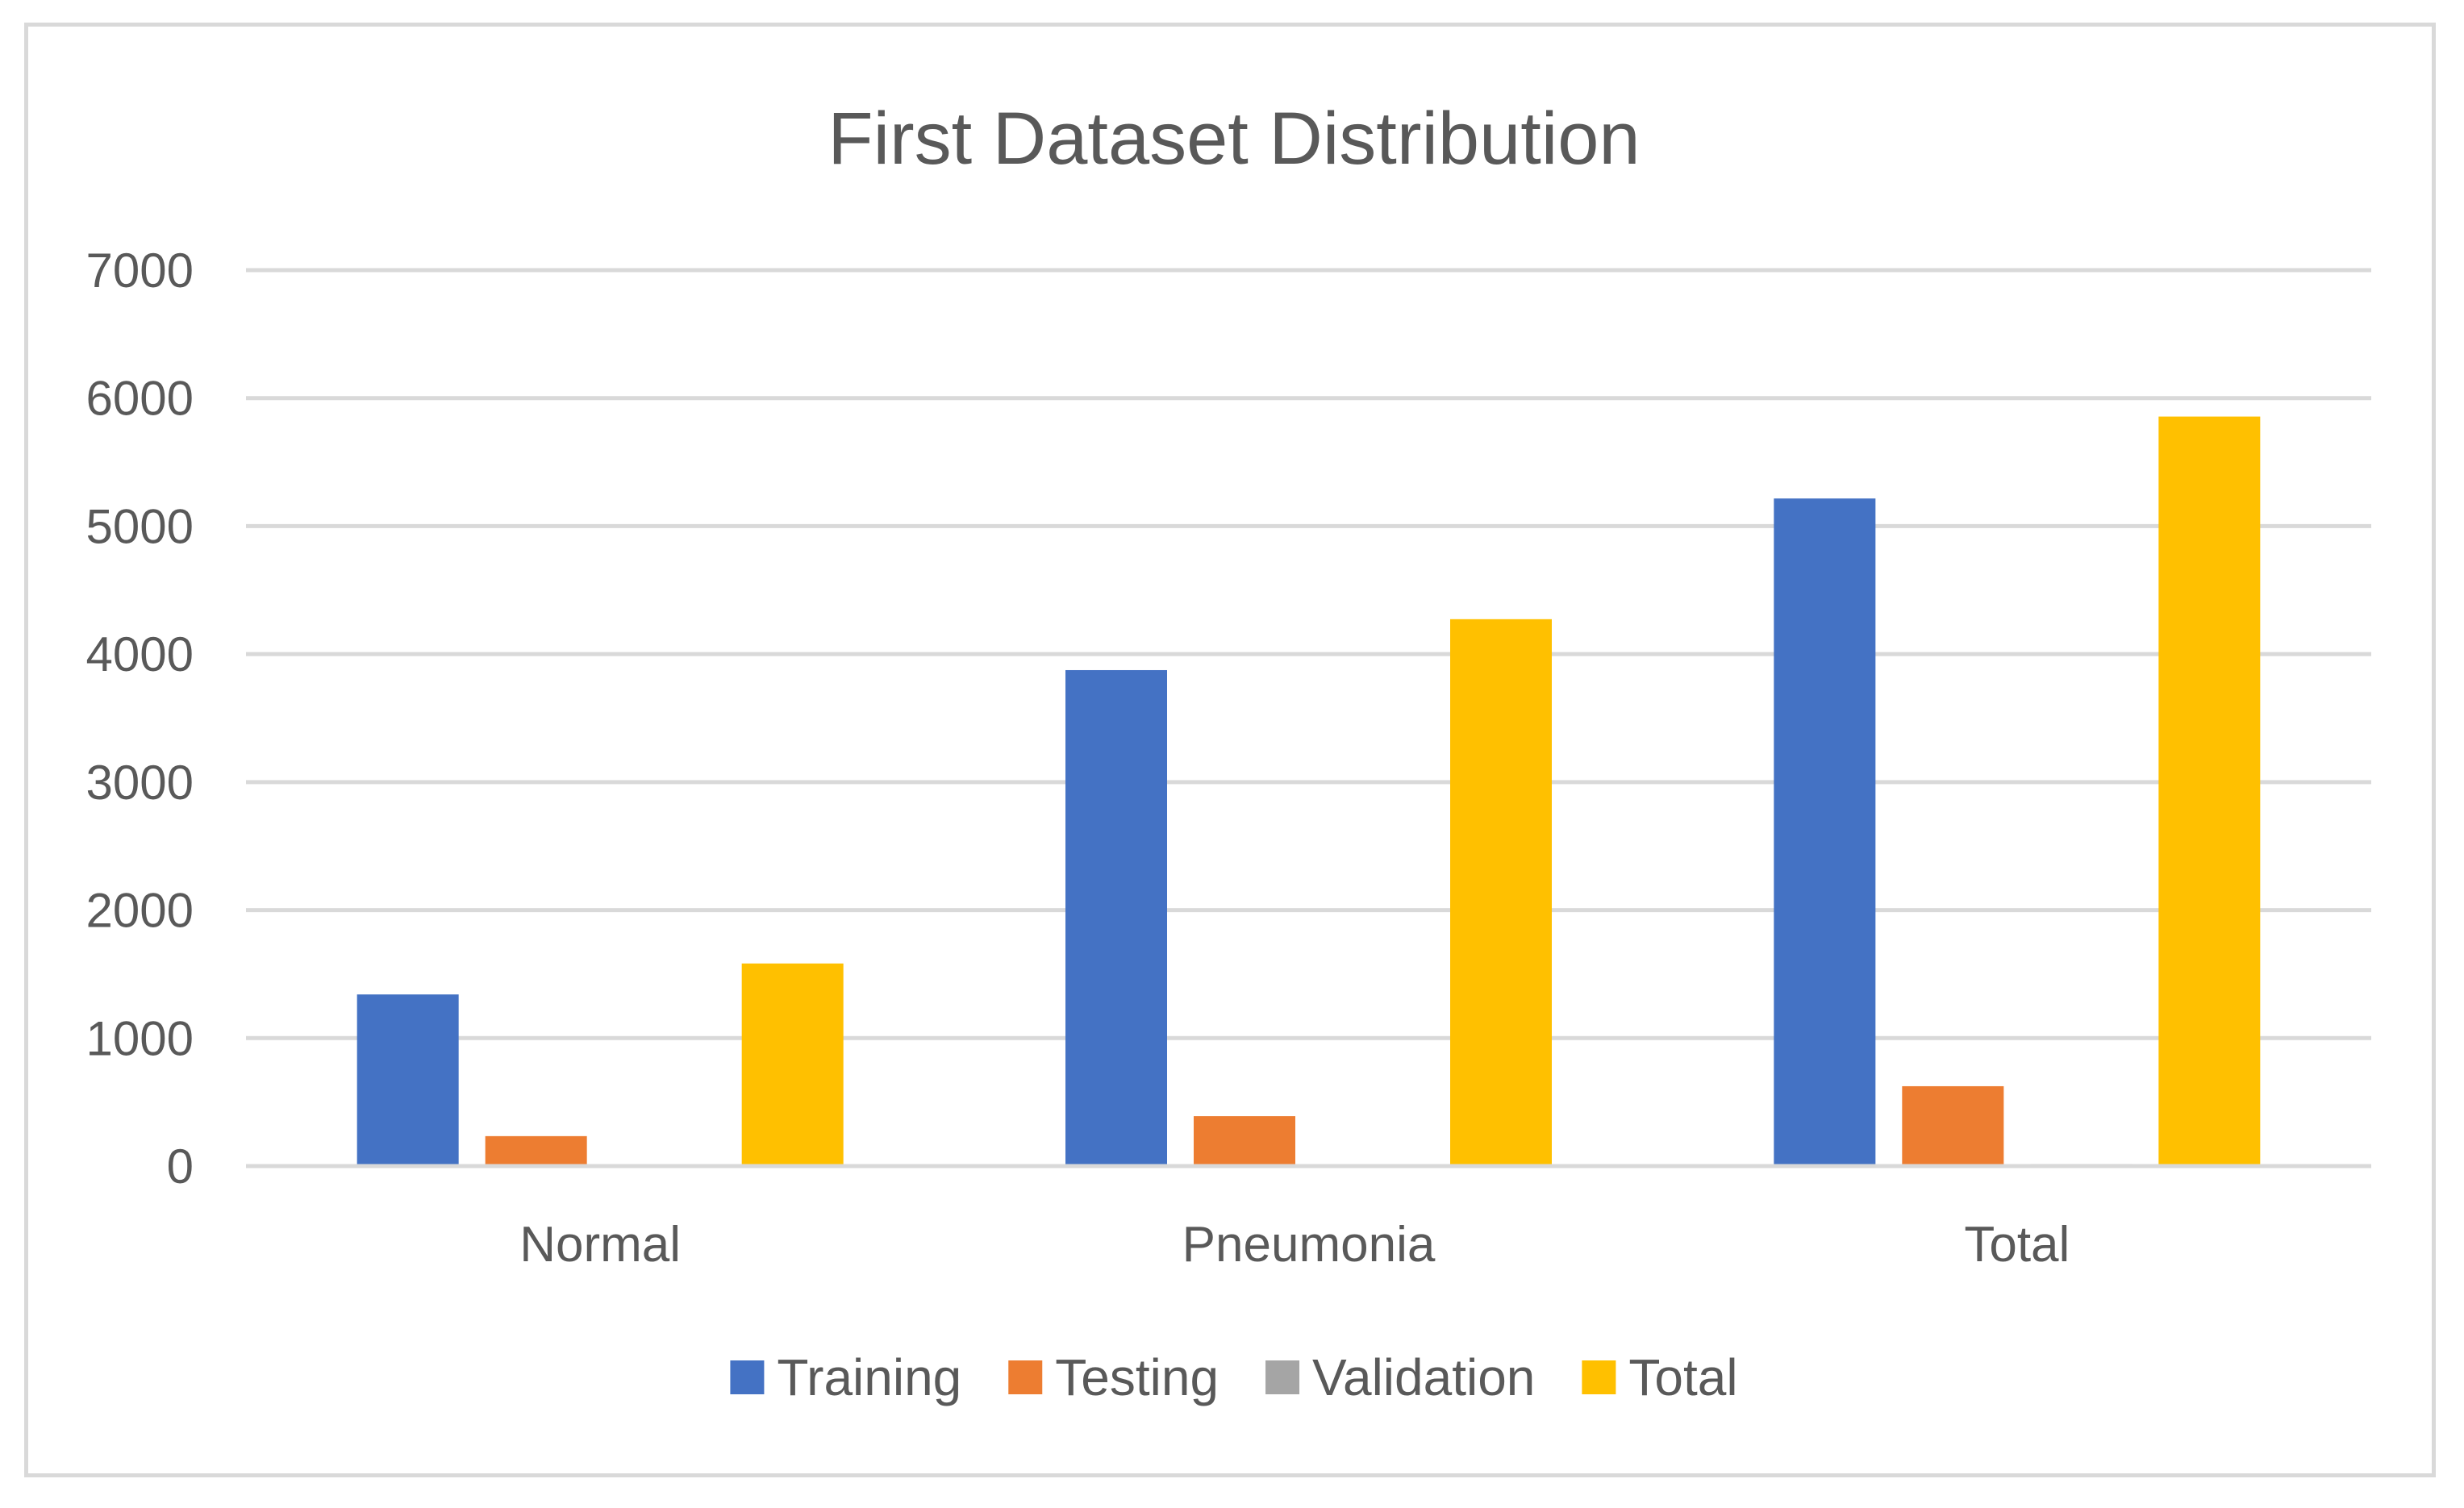 Image resolution: width=2464 pixels, height=1508 pixels. What do you see at coordinates (2017, 1245) in the screenshot?
I see `x-category-label: Total` at bounding box center [2017, 1245].